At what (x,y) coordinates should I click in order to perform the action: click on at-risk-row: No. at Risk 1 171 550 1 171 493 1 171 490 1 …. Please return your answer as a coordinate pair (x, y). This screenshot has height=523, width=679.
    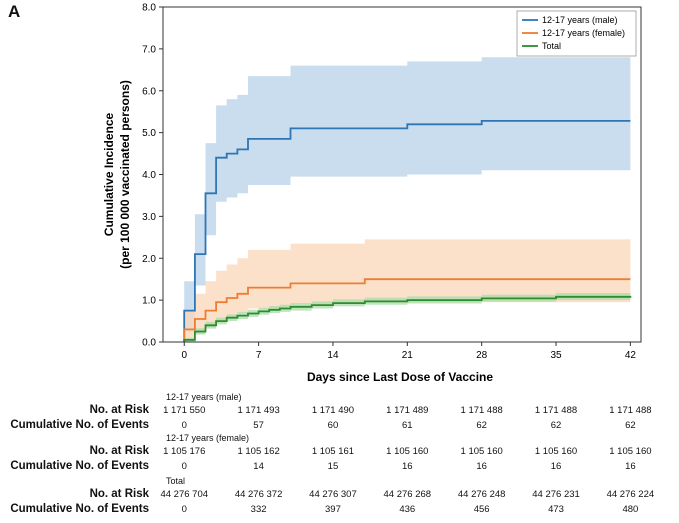
    Looking at the image, I should click on (339, 411).